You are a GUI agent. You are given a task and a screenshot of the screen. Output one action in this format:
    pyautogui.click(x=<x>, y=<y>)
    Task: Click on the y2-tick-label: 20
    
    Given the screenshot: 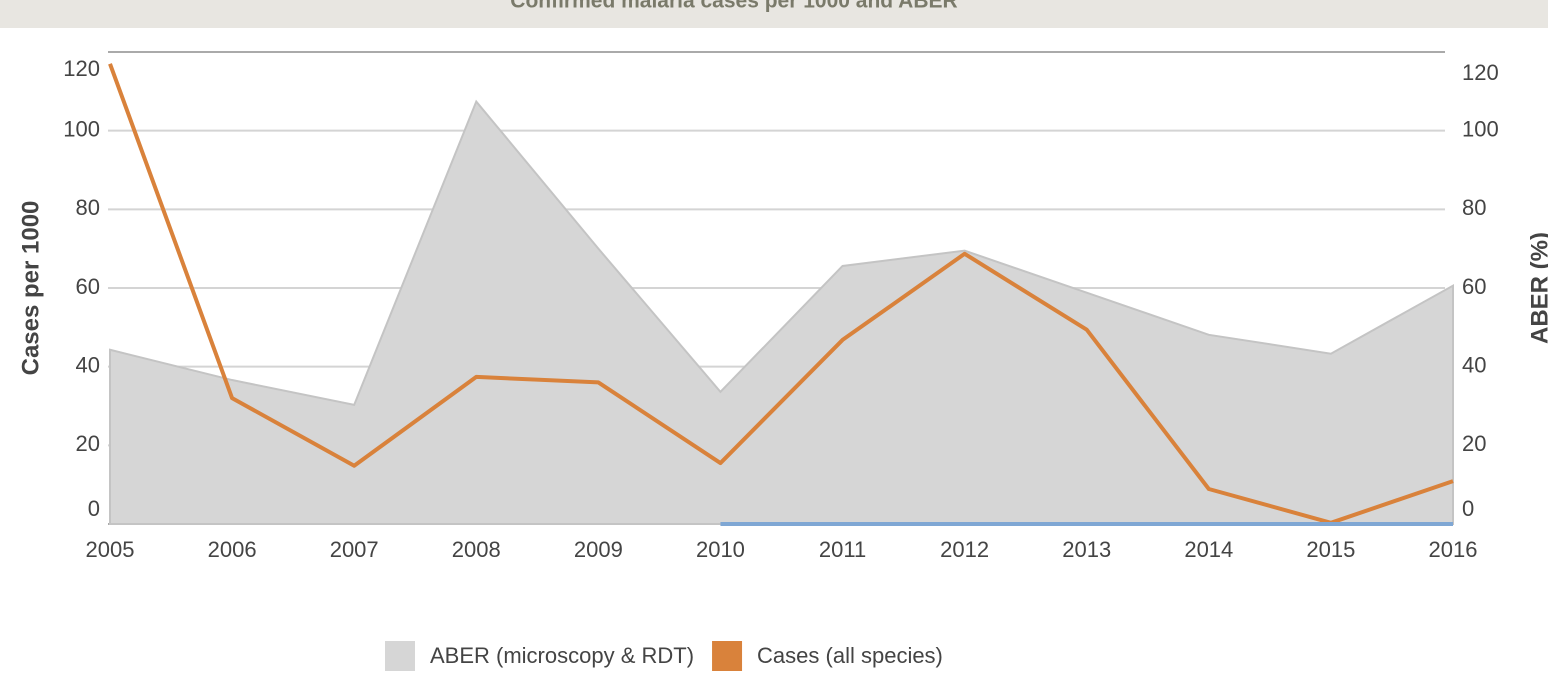 What is the action you would take?
    pyautogui.click(x=1474, y=443)
    